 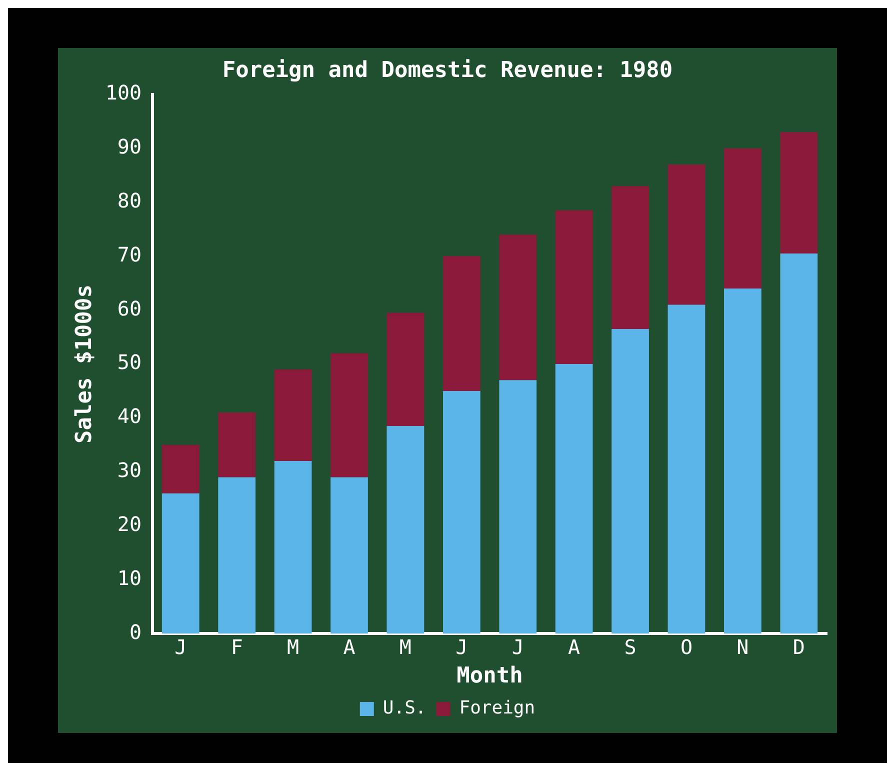 What do you see at coordinates (129, 578) in the screenshot?
I see `y-tick-label: 10` at bounding box center [129, 578].